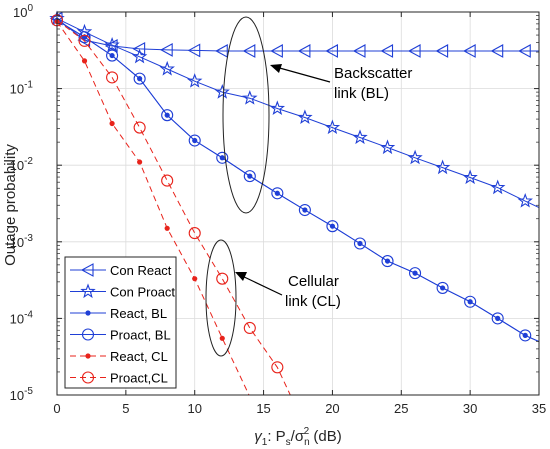 The height and width of the screenshot is (449, 550). What do you see at coordinates (22, 88) in the screenshot?
I see `y-tick-label: 10⁻¹` at bounding box center [22, 88].